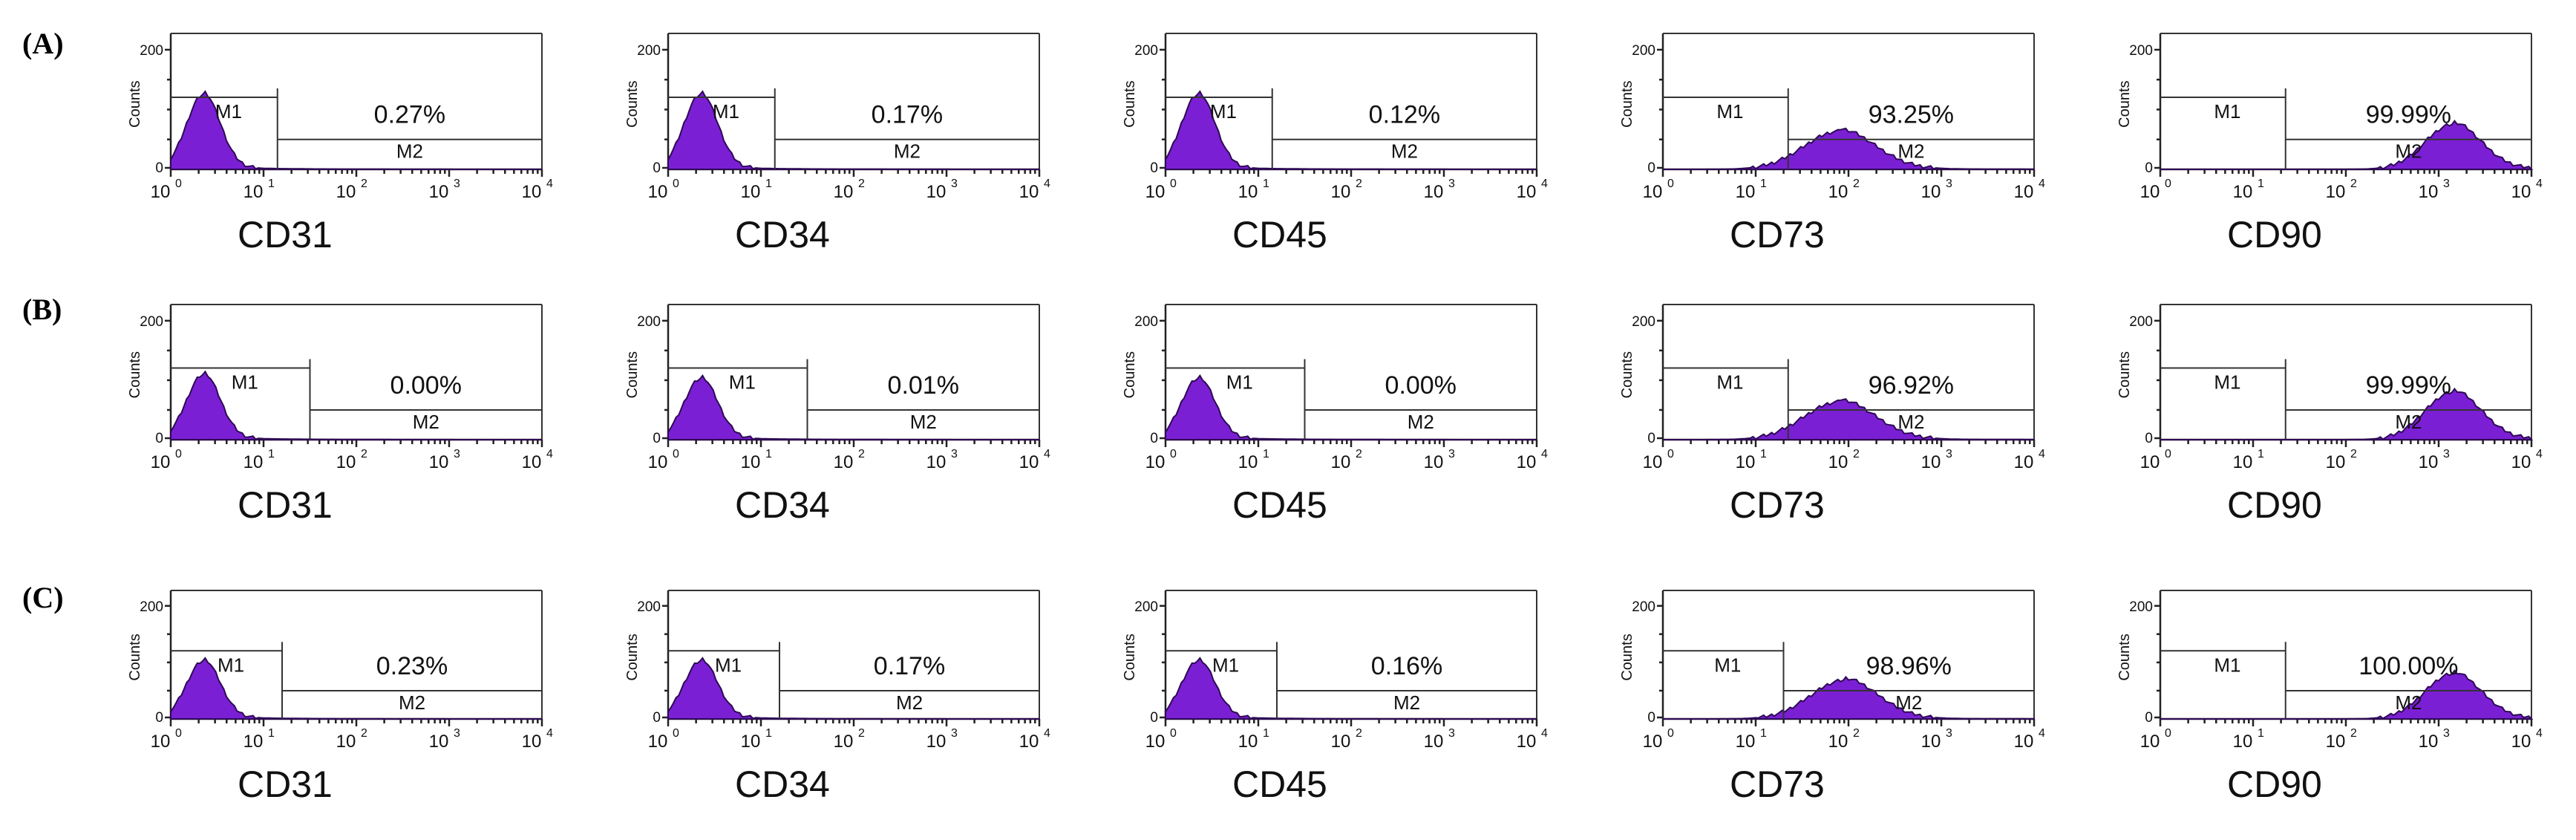  Describe the element at coordinates (853, 130) in the screenshot. I see `histogram-a-cd34` at that location.